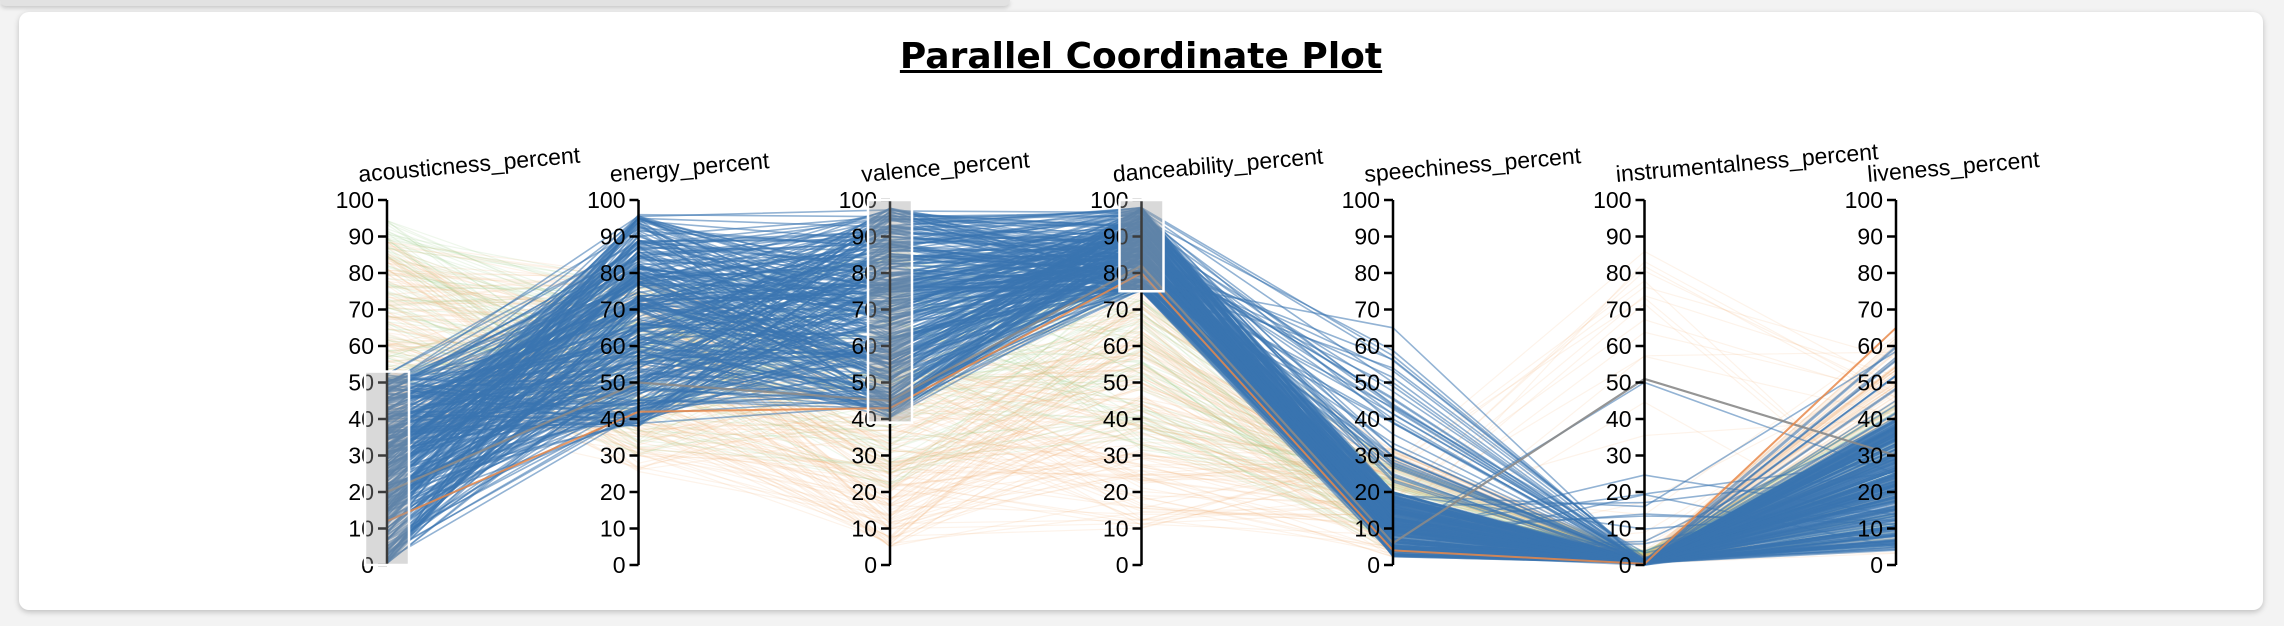 Image resolution: width=2284 pixels, height=626 pixels. I want to click on brush-valence_percent, so click(890, 311).